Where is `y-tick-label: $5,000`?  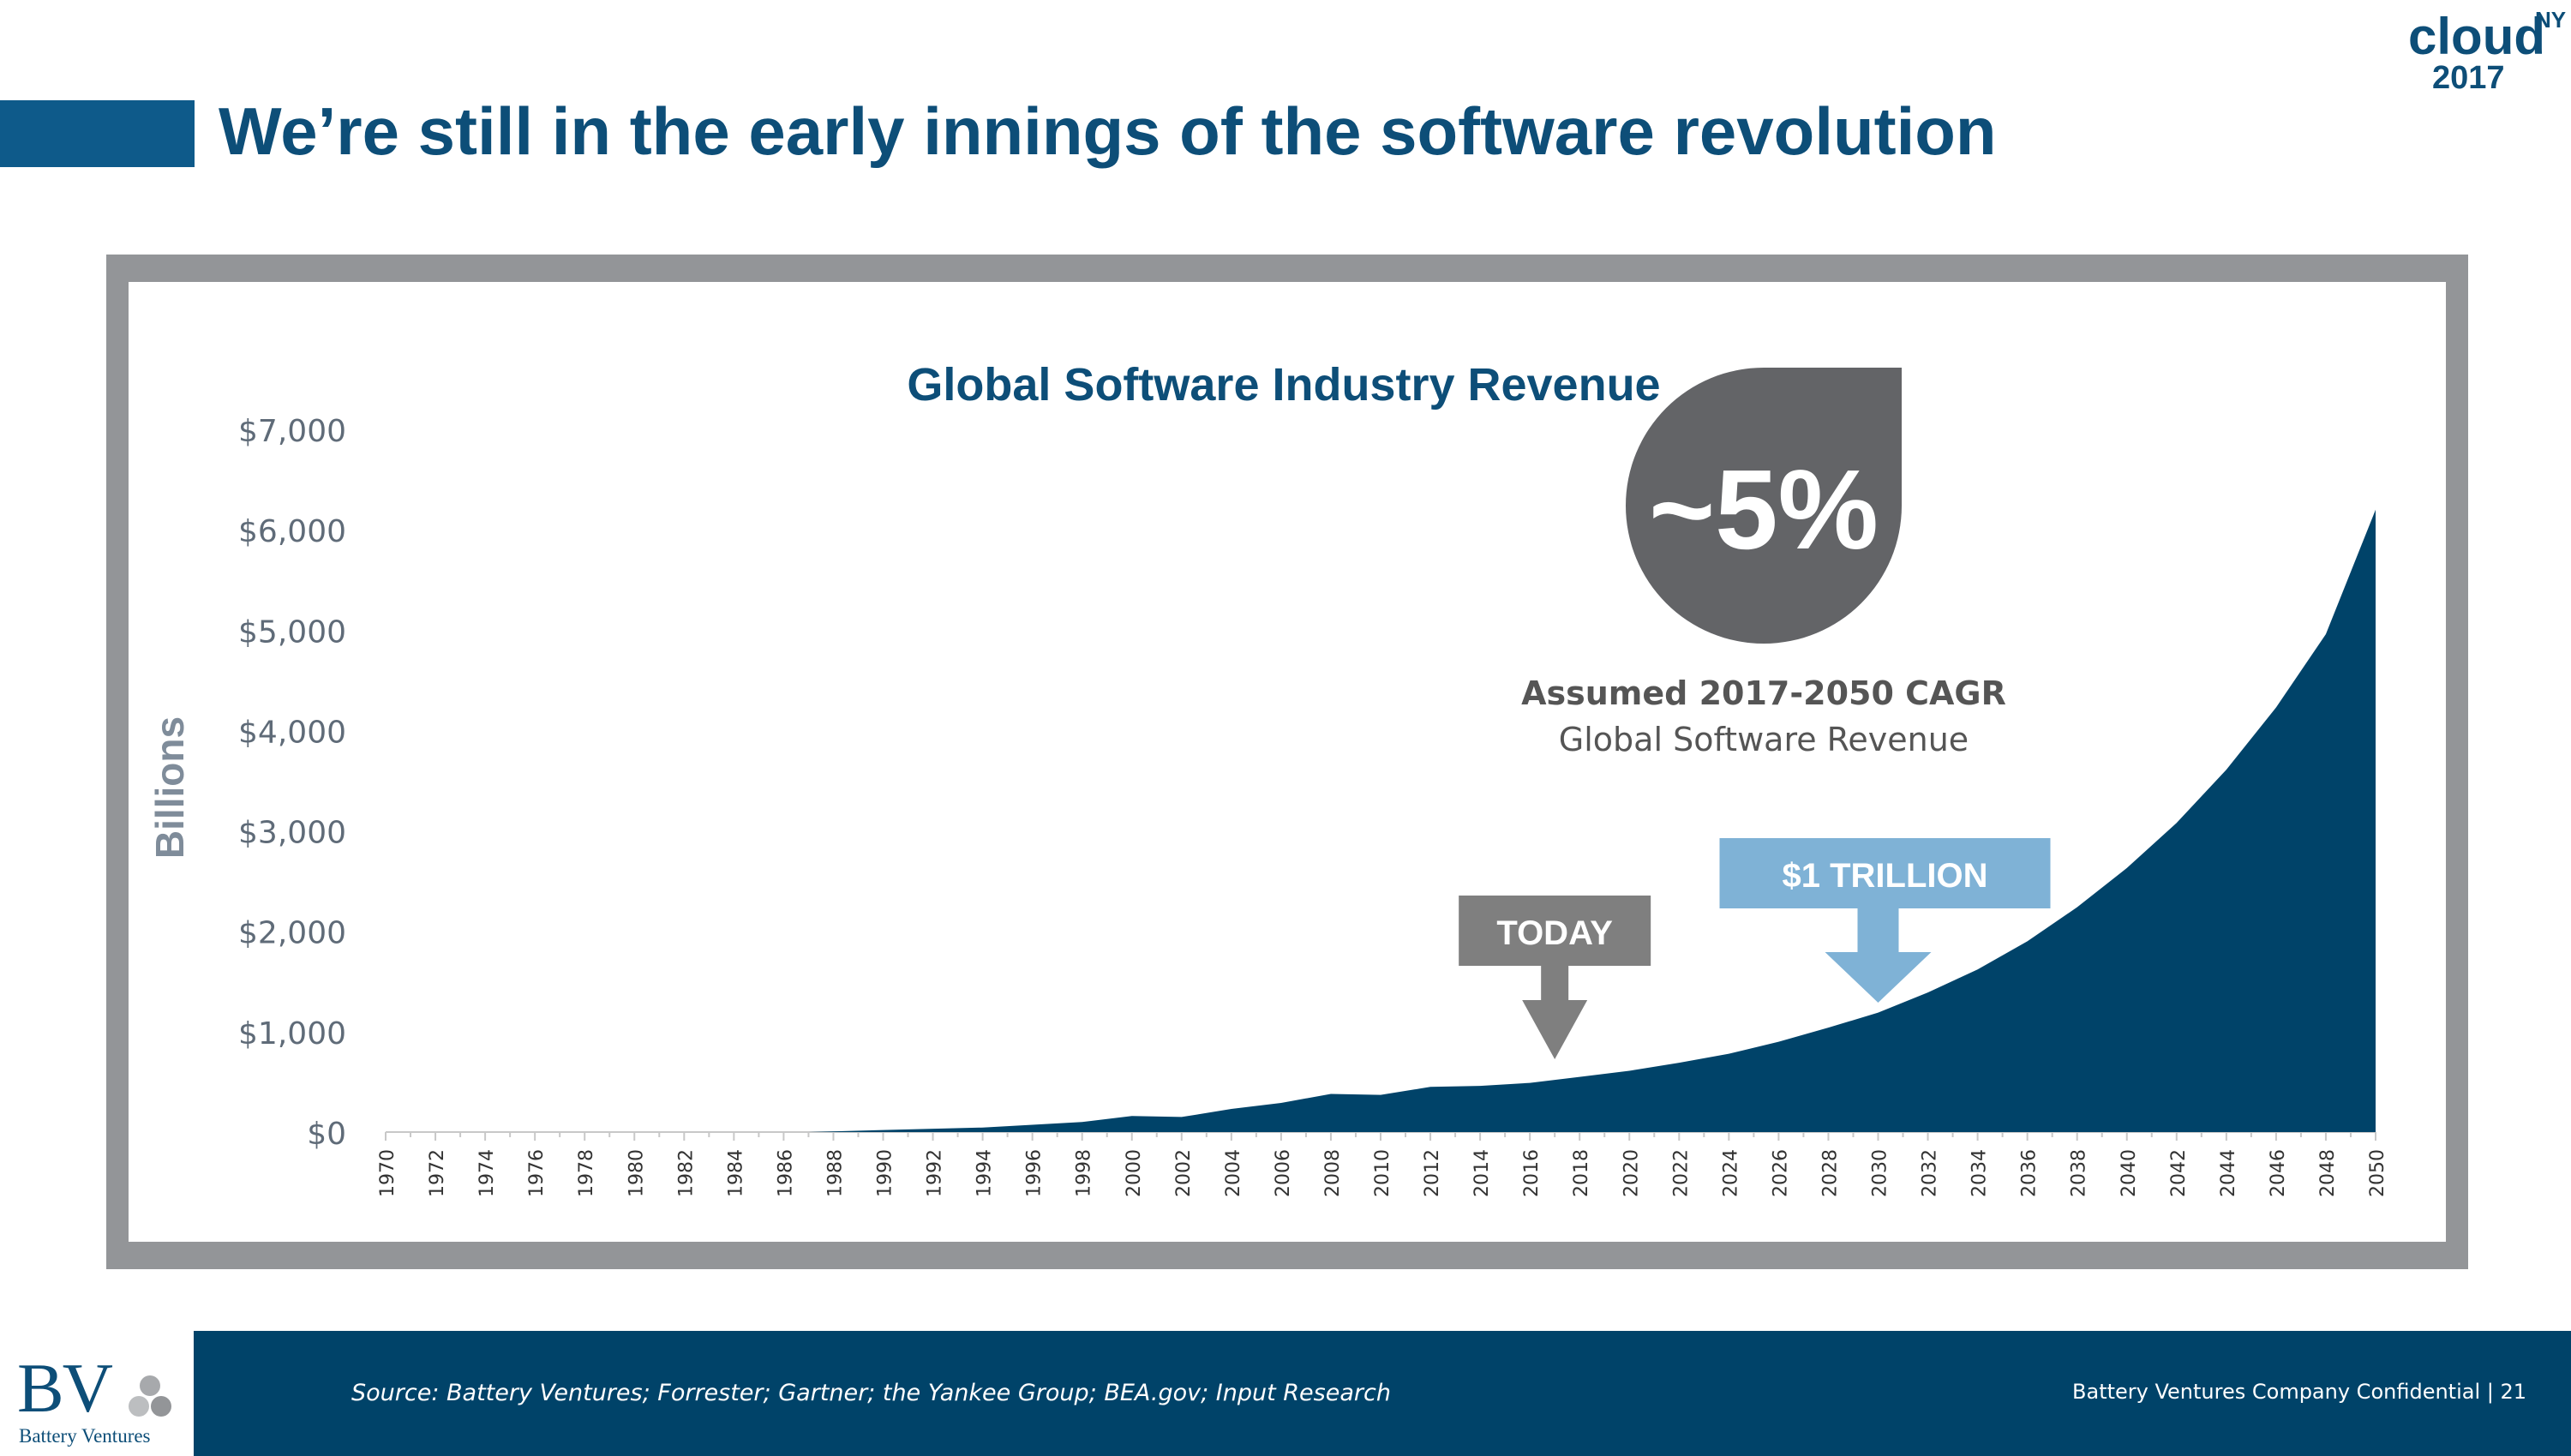
y-tick-label: $5,000 is located at coordinates (292, 632).